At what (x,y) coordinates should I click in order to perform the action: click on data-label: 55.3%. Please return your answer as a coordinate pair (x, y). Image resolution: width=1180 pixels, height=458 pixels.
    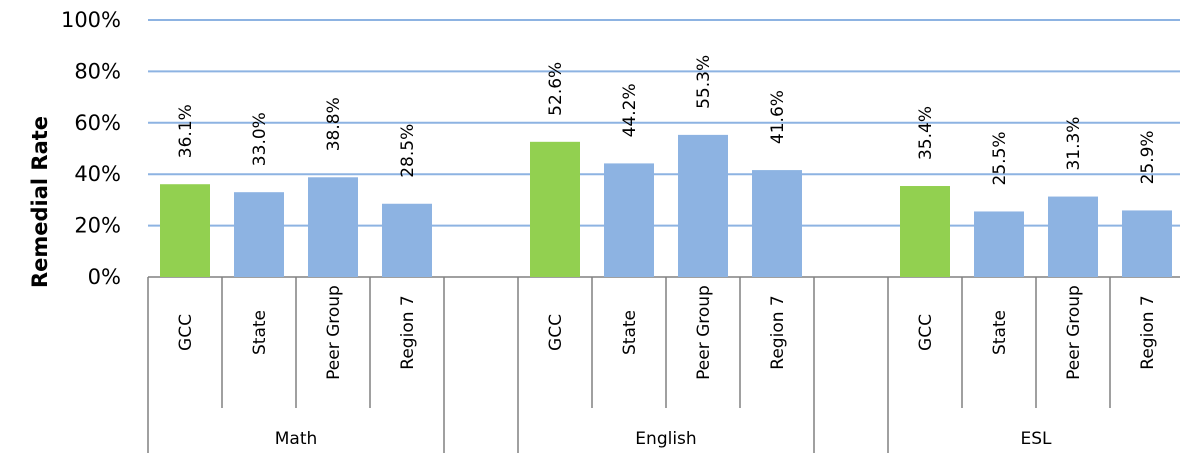
    Looking at the image, I should click on (704, 82).